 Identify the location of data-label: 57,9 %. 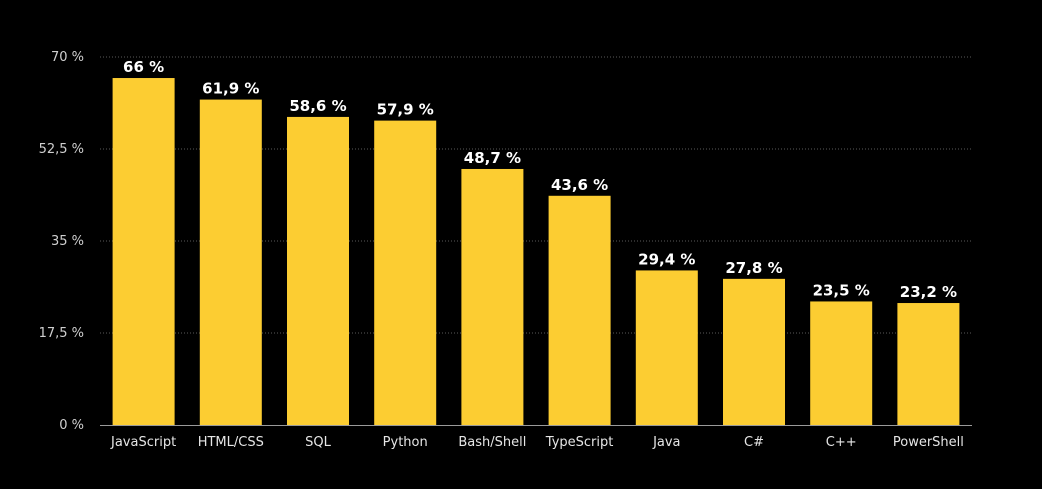
(405, 110).